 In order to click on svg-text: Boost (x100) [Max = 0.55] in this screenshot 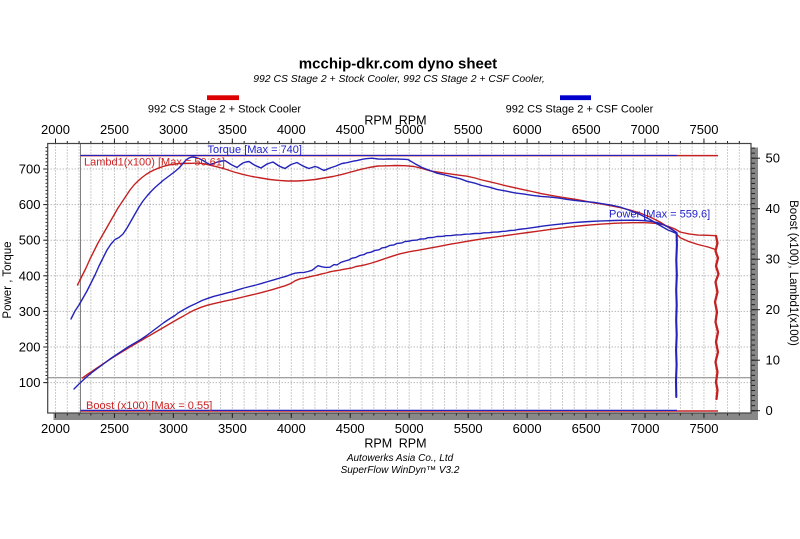, I will do `click(149, 406)`.